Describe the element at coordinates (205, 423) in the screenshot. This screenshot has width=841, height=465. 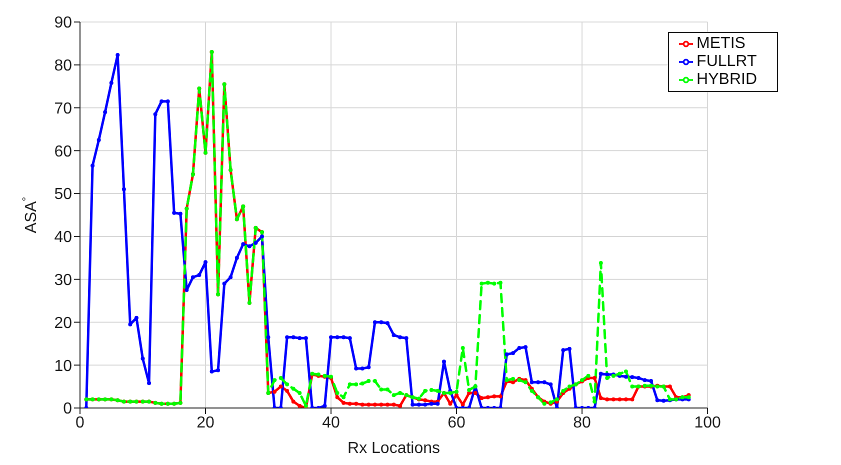
I see `x-tick-label: 20` at that location.